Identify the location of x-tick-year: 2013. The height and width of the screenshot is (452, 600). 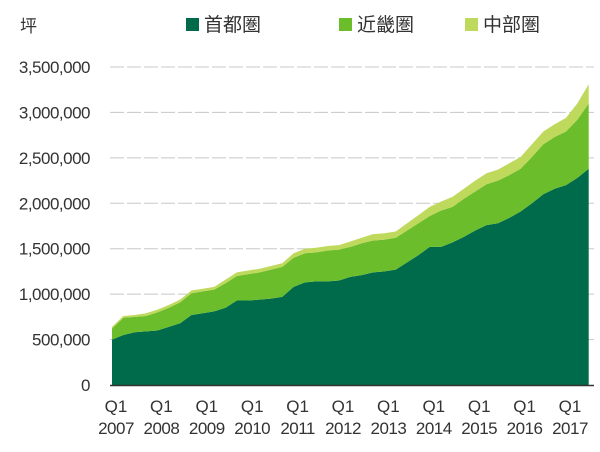
(388, 428).